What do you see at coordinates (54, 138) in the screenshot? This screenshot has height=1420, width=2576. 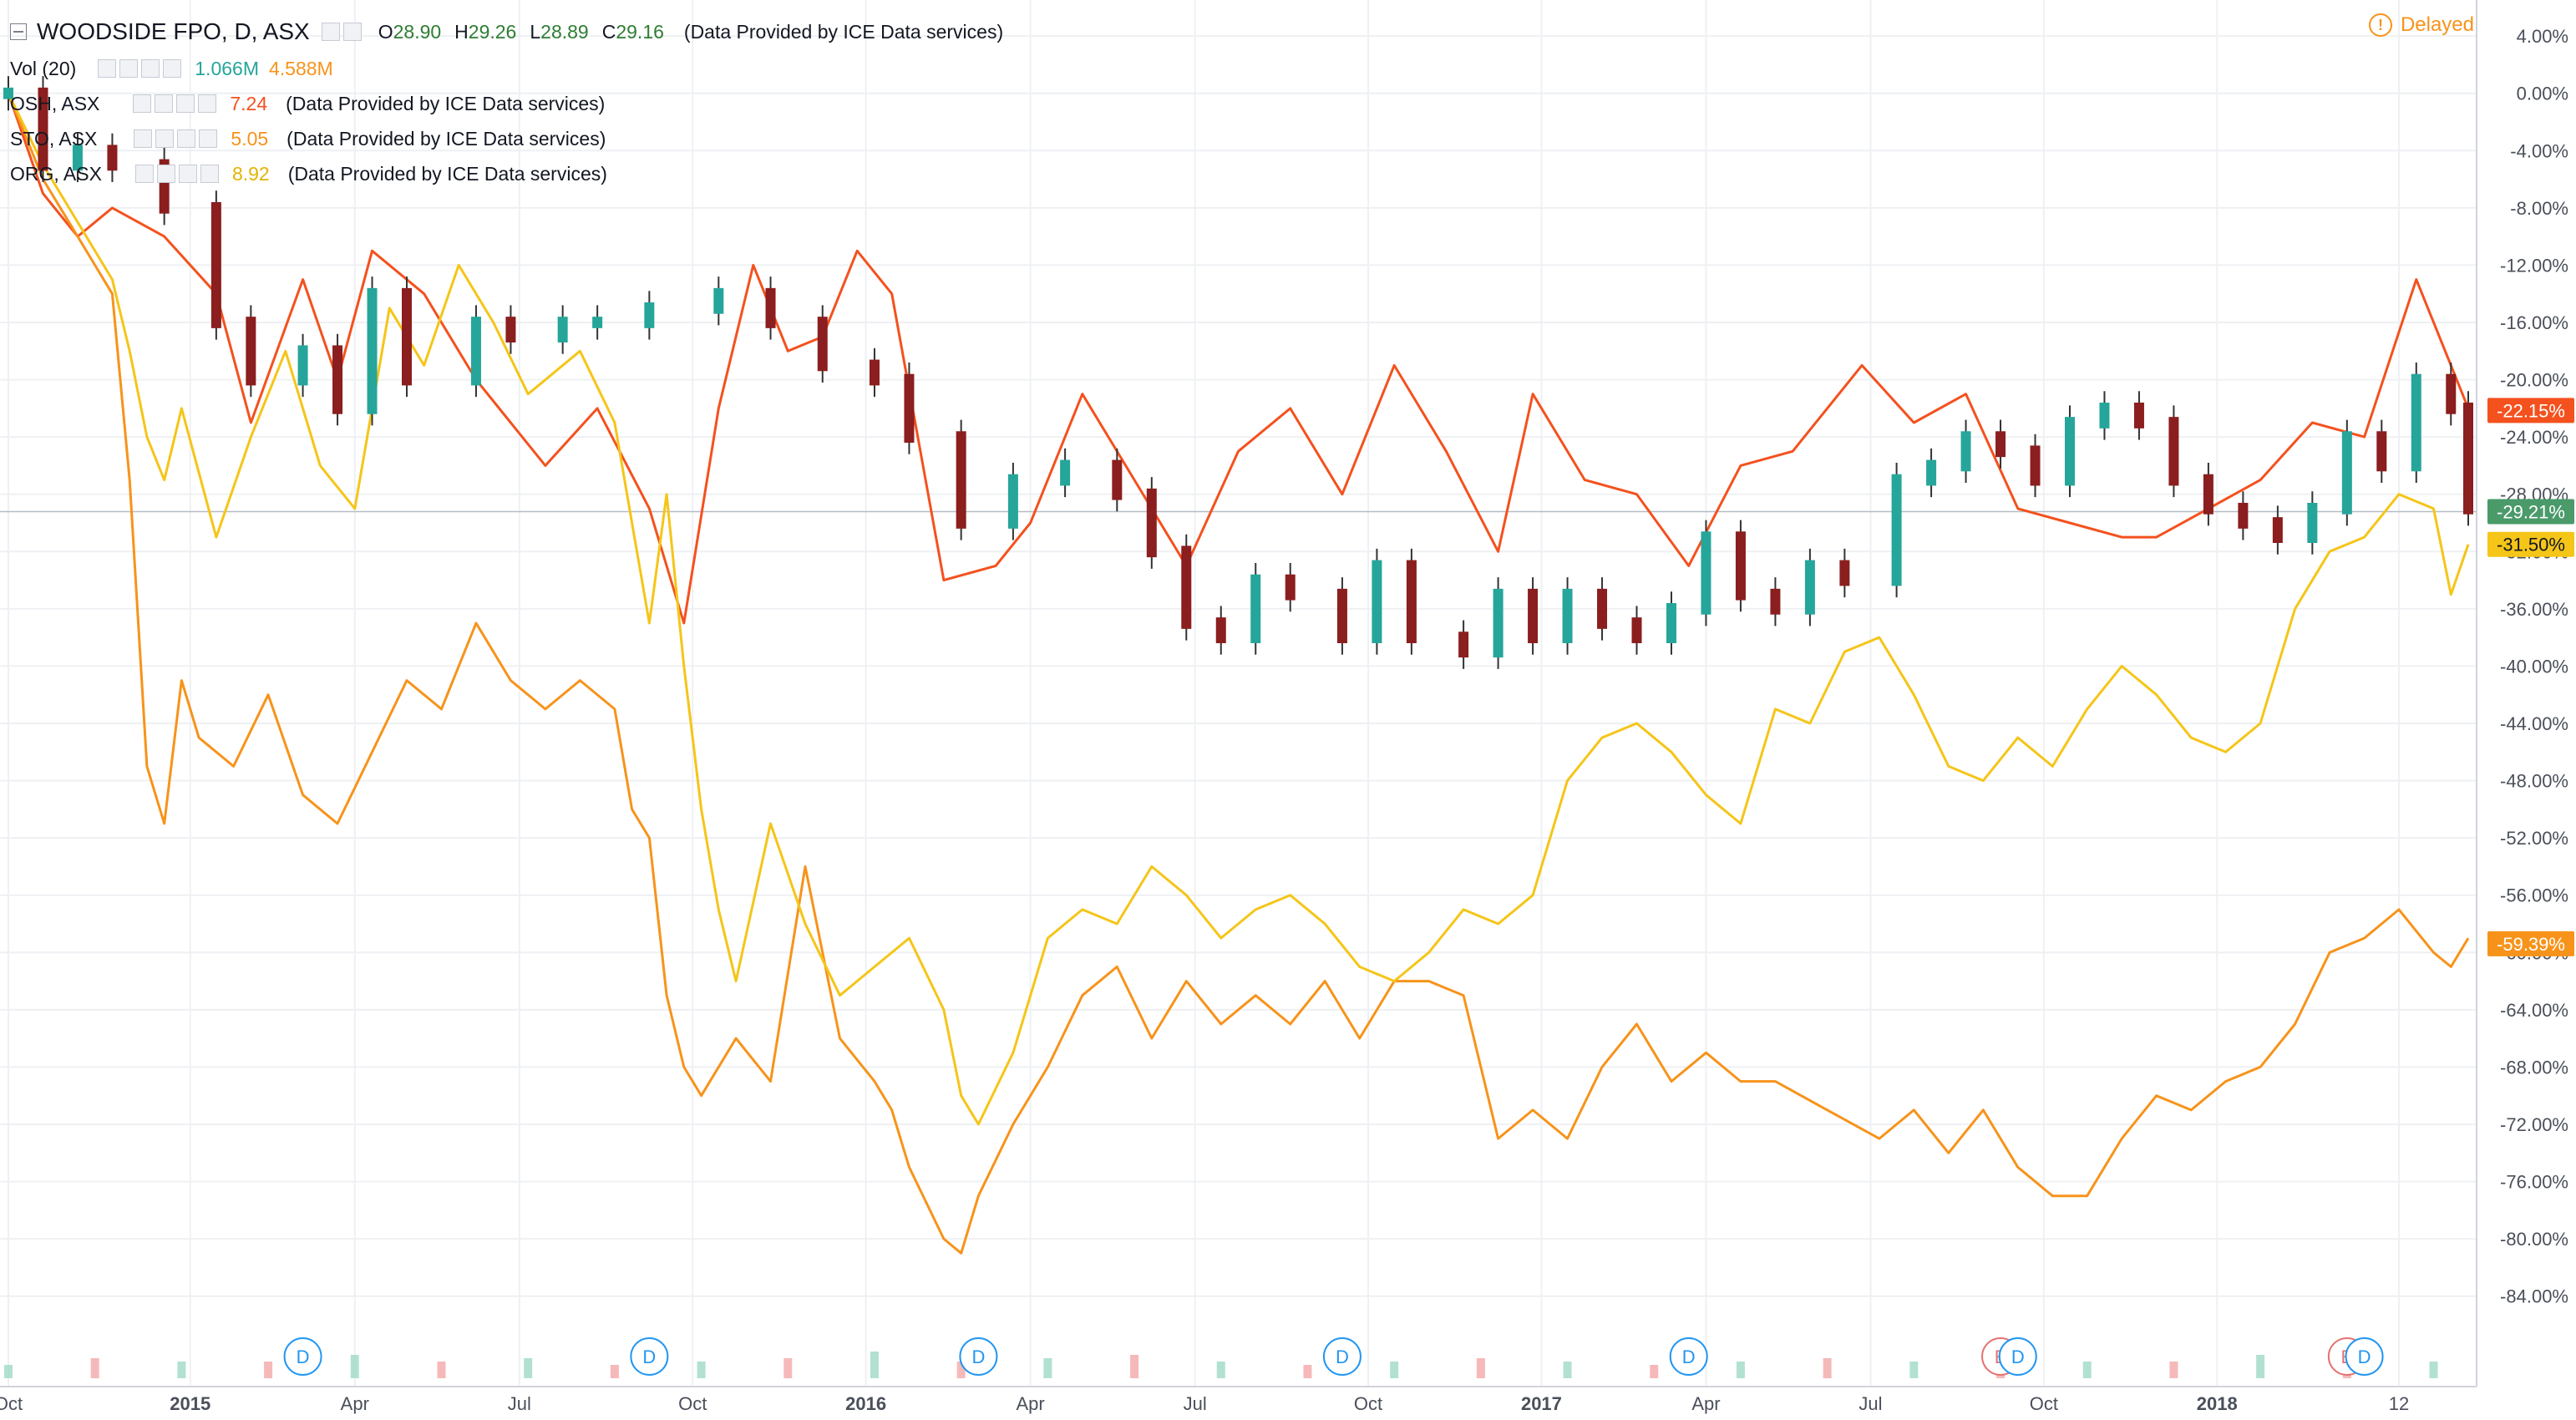 I see `compare-symbol: STO, ASX` at bounding box center [54, 138].